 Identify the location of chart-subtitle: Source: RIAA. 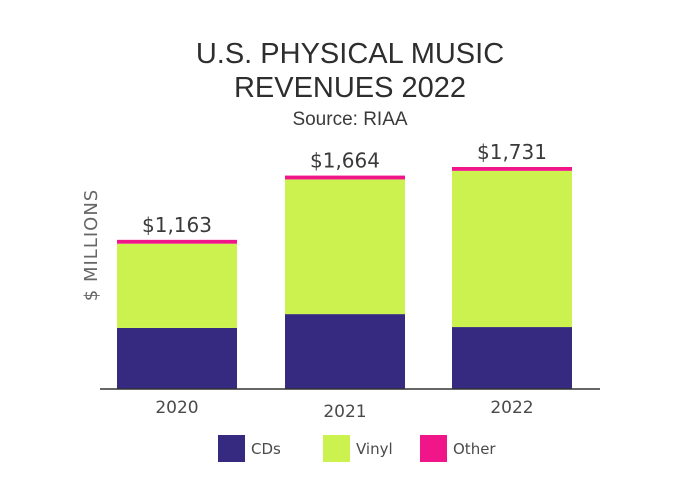
(349, 119).